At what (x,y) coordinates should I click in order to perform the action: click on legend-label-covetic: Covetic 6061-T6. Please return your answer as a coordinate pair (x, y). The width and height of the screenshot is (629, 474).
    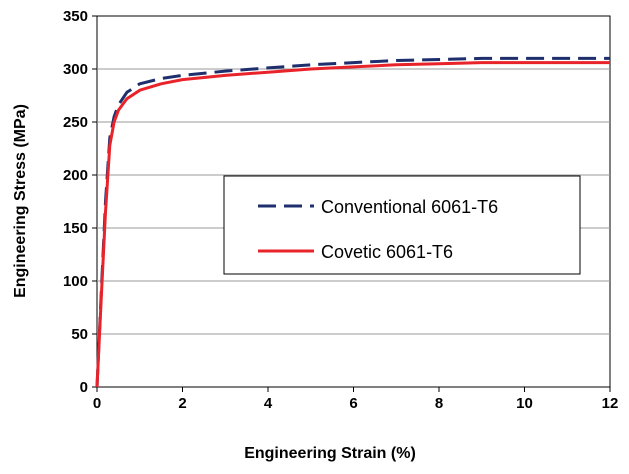
    Looking at the image, I should click on (387, 252).